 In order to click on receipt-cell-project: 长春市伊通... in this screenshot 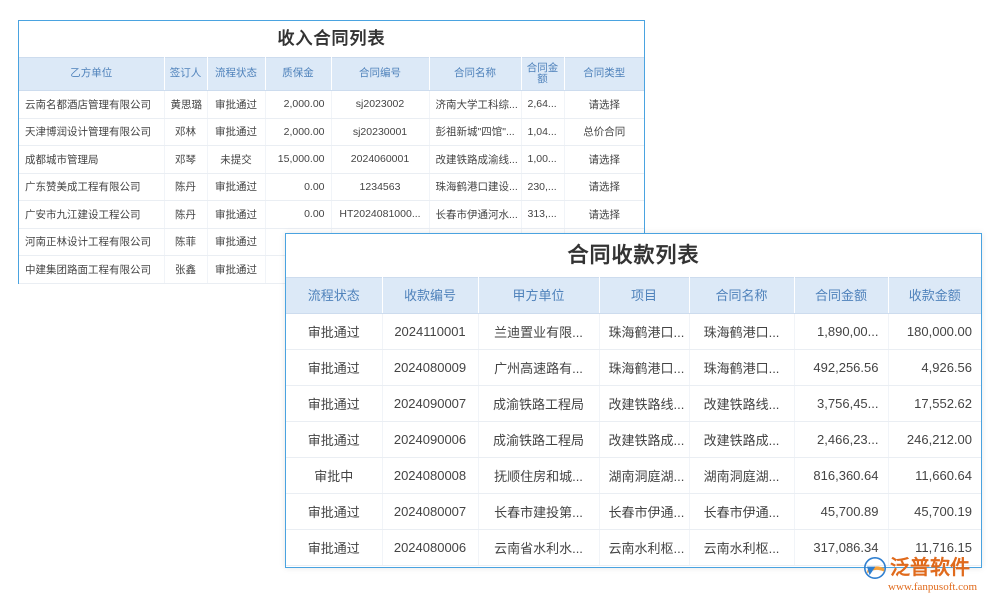, I will do `click(644, 511)`.